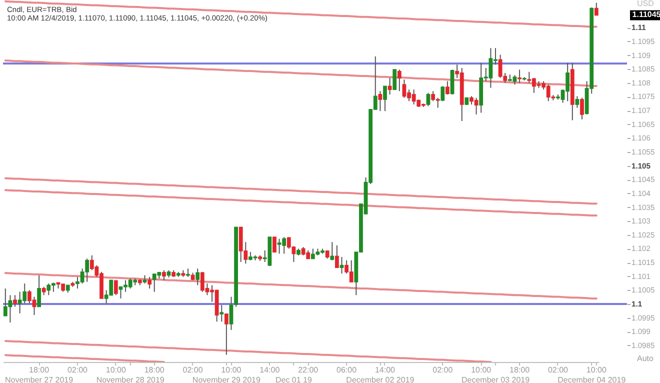  Describe the element at coordinates (380, 379) in the screenshot. I see `x-tick-label: December 02 2019` at that location.